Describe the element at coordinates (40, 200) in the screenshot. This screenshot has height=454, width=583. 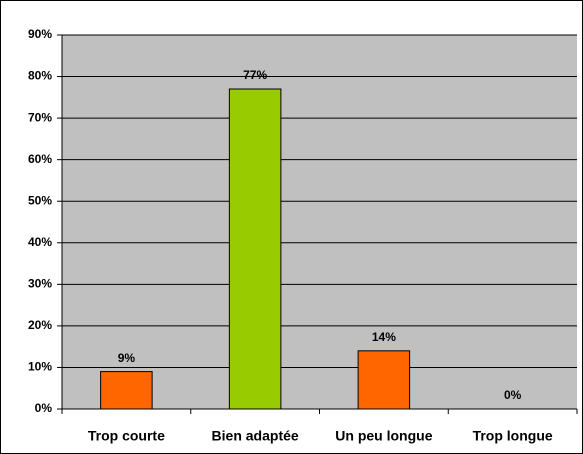
I see `y-tick-label: 50%` at that location.